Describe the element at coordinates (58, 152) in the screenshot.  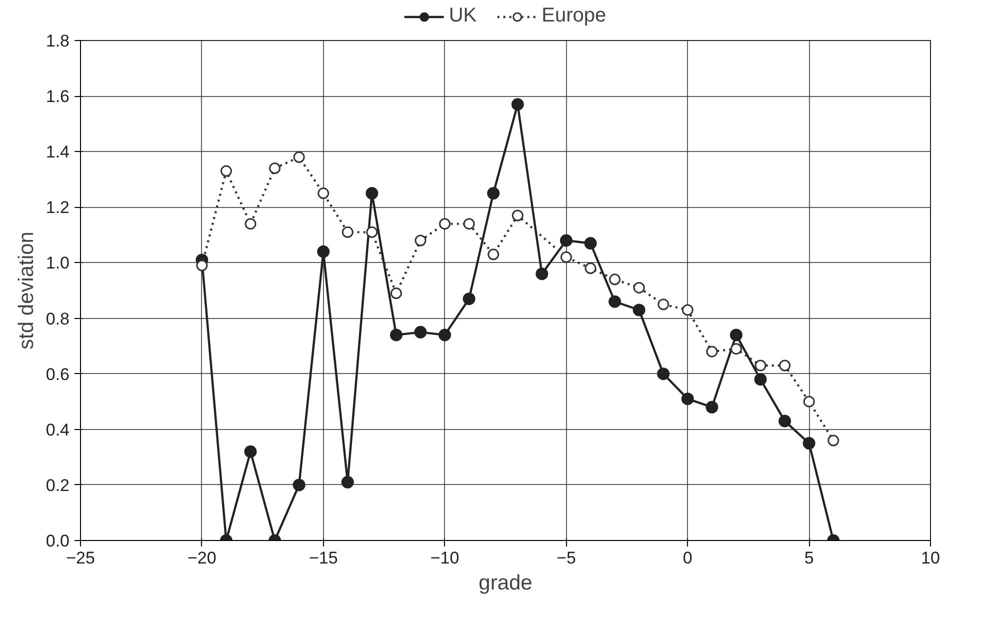
I see `y-tick-label: 1.4` at that location.